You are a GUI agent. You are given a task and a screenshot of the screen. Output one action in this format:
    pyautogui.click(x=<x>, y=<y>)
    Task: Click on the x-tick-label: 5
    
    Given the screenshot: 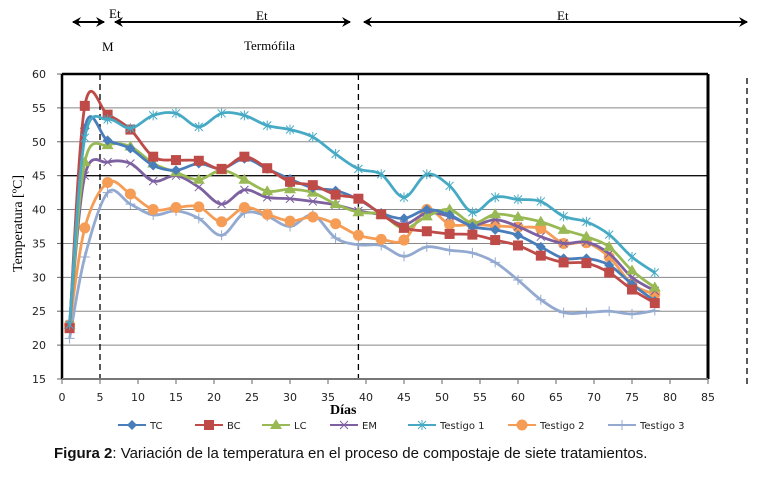 What is the action you would take?
    pyautogui.click(x=100, y=397)
    